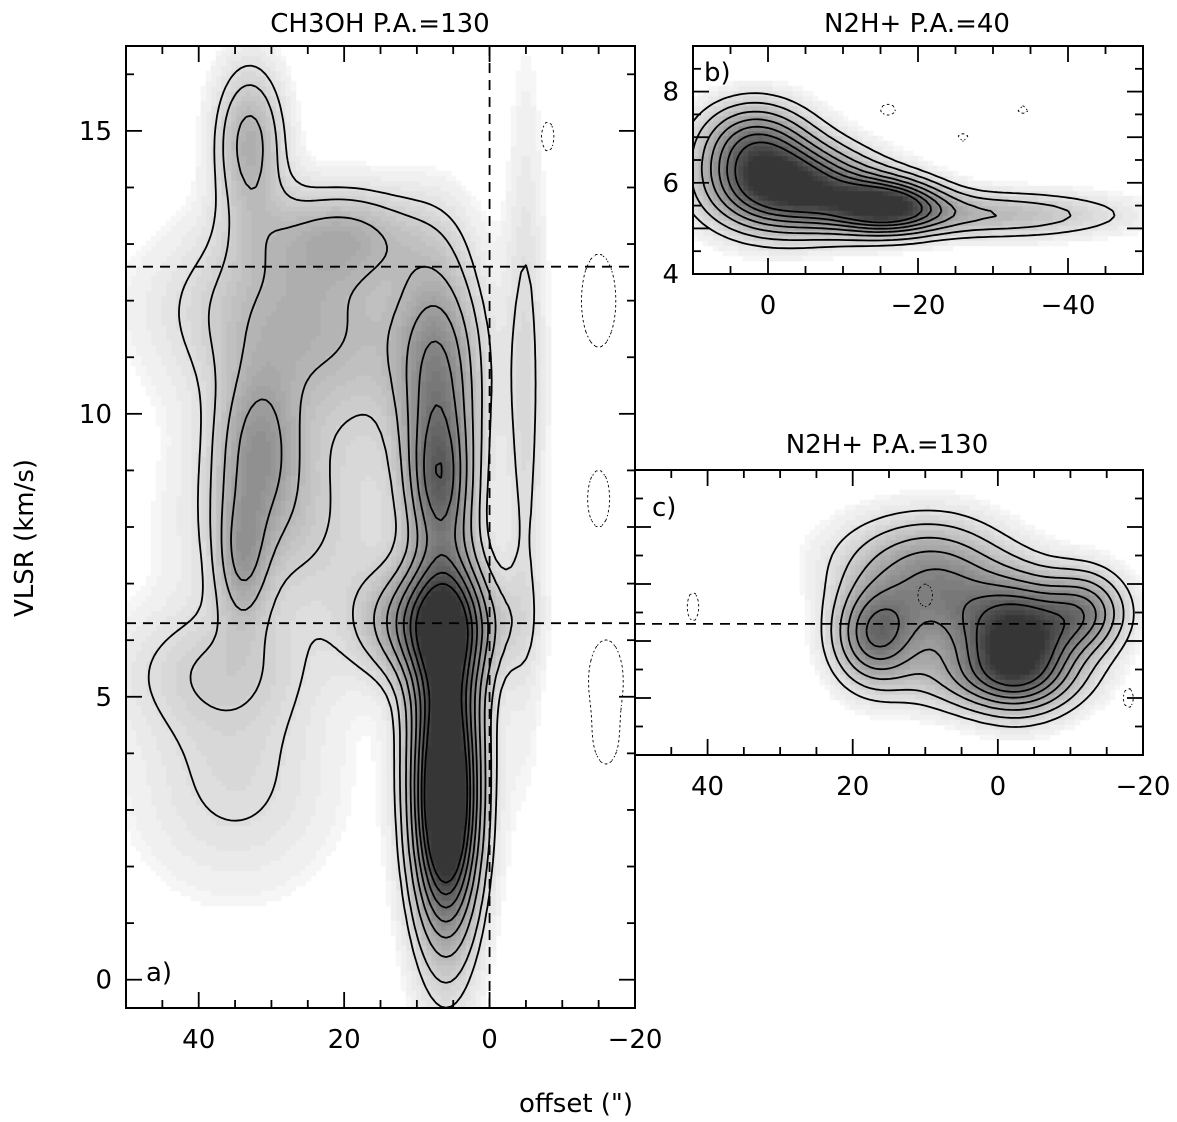  What do you see at coordinates (103, 981) in the screenshot?
I see `pa-y-tick-label: 0` at bounding box center [103, 981].